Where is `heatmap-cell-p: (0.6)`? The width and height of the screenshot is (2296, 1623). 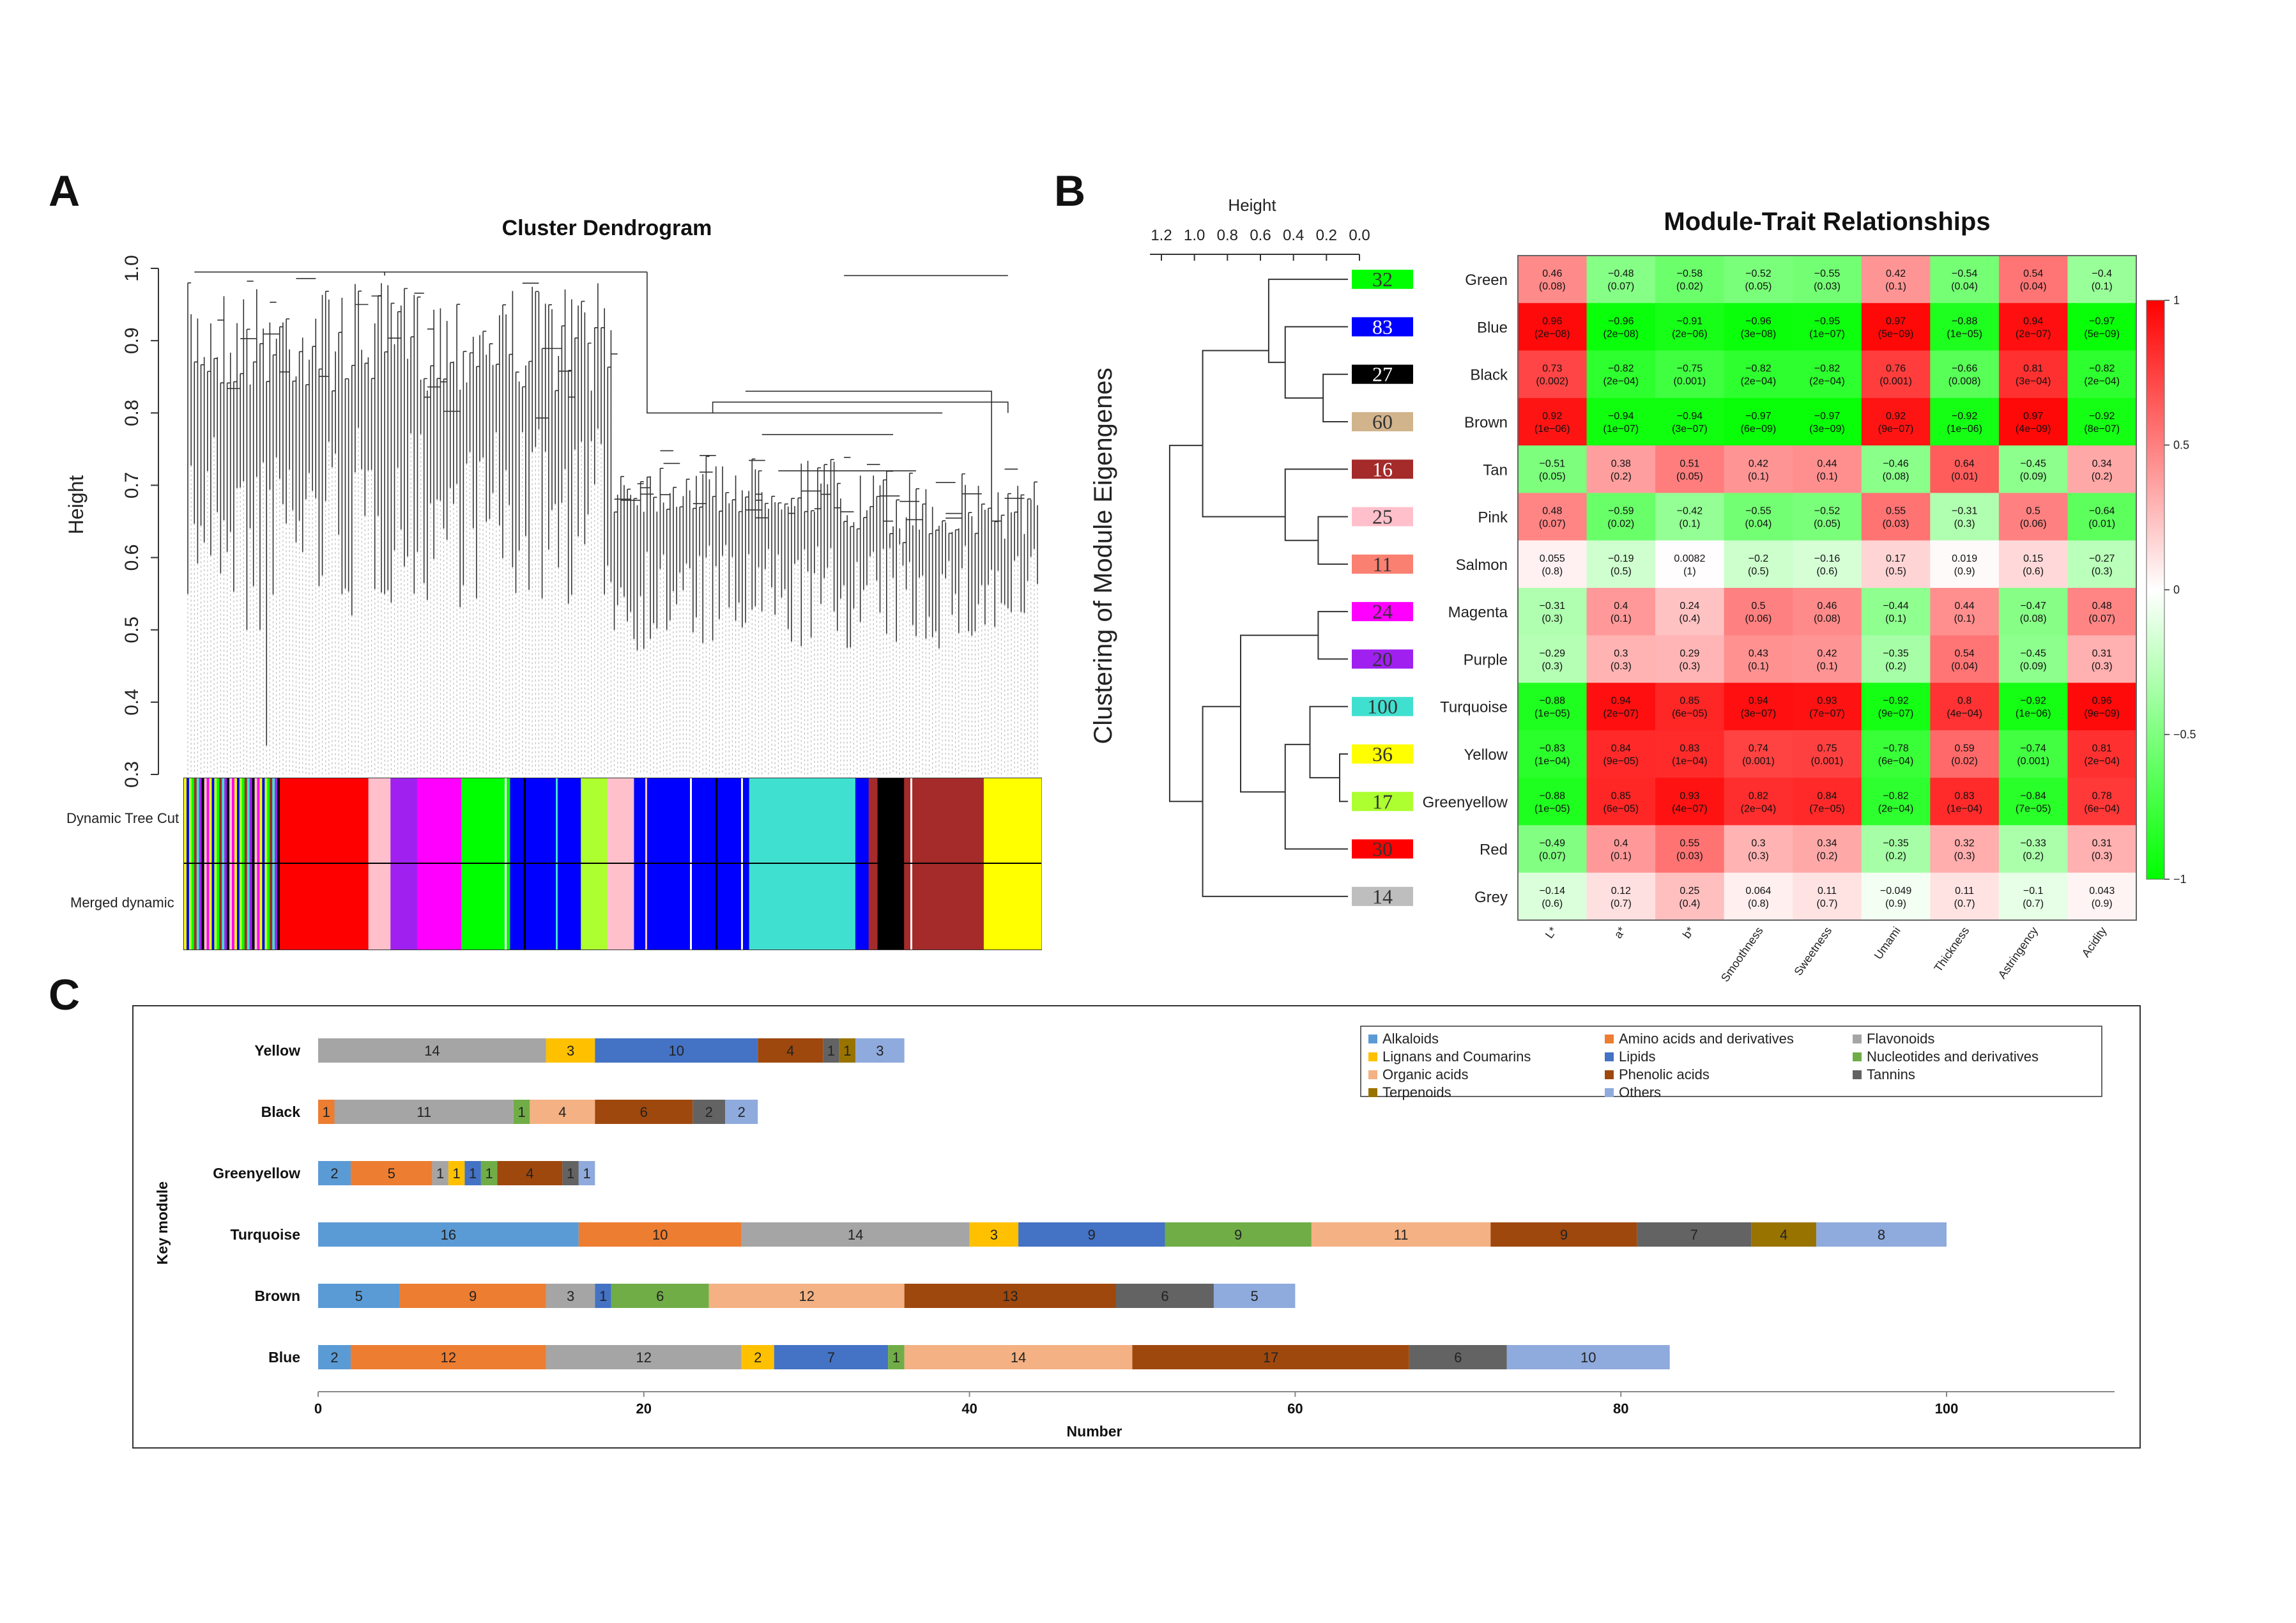 heatmap-cell-p: (0.6) is located at coordinates (2034, 571).